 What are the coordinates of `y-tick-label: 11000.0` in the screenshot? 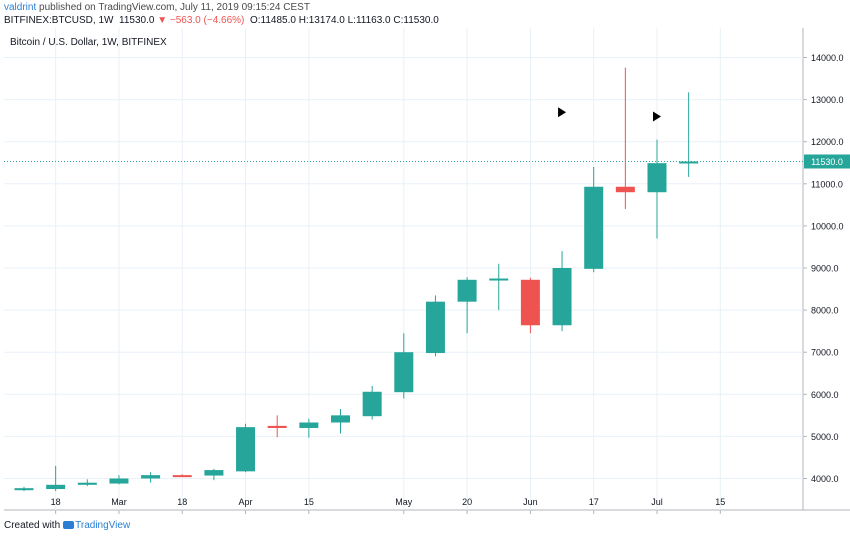 It's located at (827, 184).